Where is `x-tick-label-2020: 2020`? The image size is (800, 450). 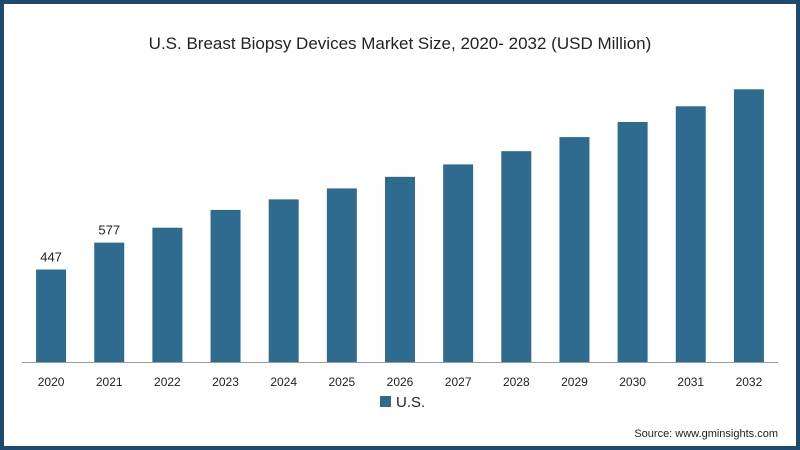 x-tick-label-2020: 2020 is located at coordinates (51, 382).